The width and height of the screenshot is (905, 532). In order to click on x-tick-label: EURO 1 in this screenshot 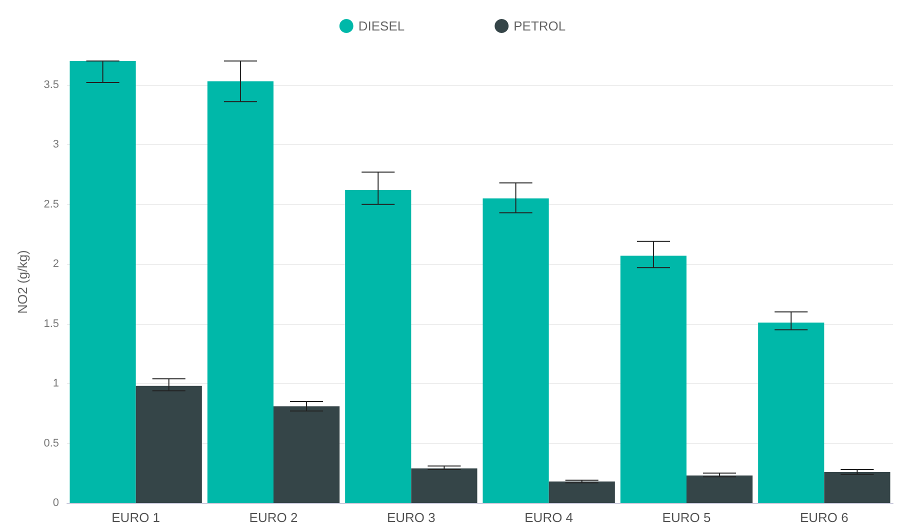, I will do `click(136, 517)`.